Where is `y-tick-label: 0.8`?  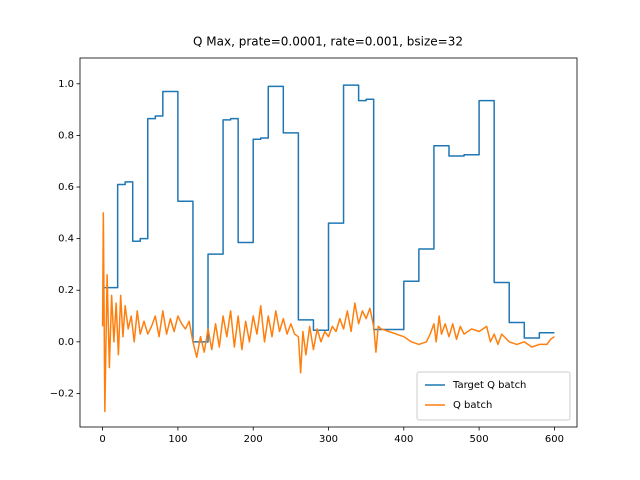
y-tick-label: 0.8 is located at coordinates (66, 135).